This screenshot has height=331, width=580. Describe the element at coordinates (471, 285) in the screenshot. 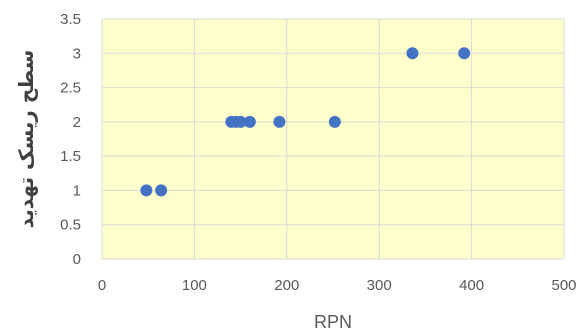

I see `x-tick-label: 400` at that location.